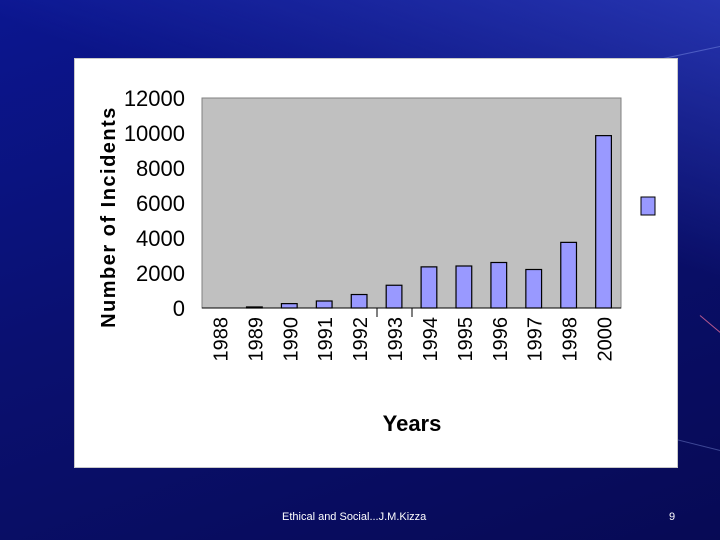 This screenshot has width=720, height=540. I want to click on y-tick-label: 4000, so click(160, 238).